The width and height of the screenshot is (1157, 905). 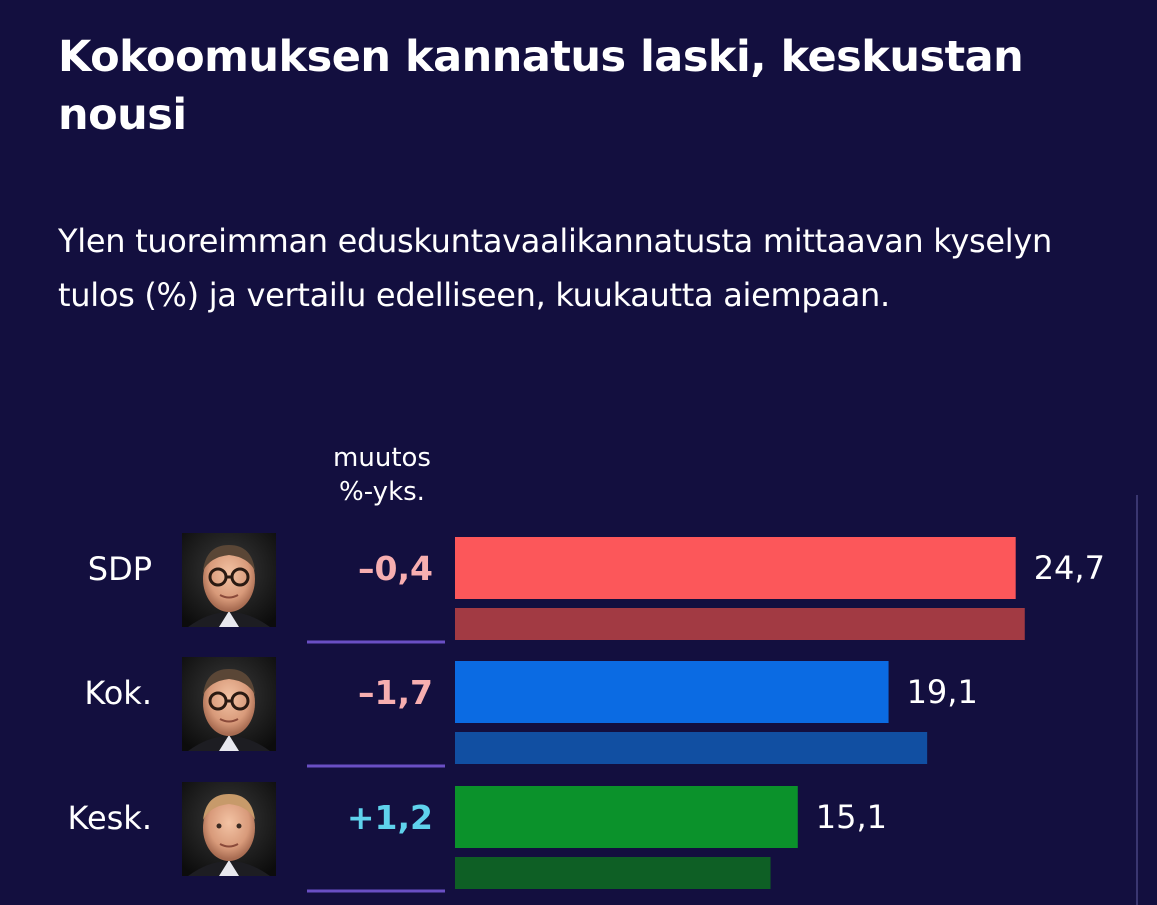 What do you see at coordinates (382, 458) in the screenshot?
I see `change-header-line-1: muutos` at bounding box center [382, 458].